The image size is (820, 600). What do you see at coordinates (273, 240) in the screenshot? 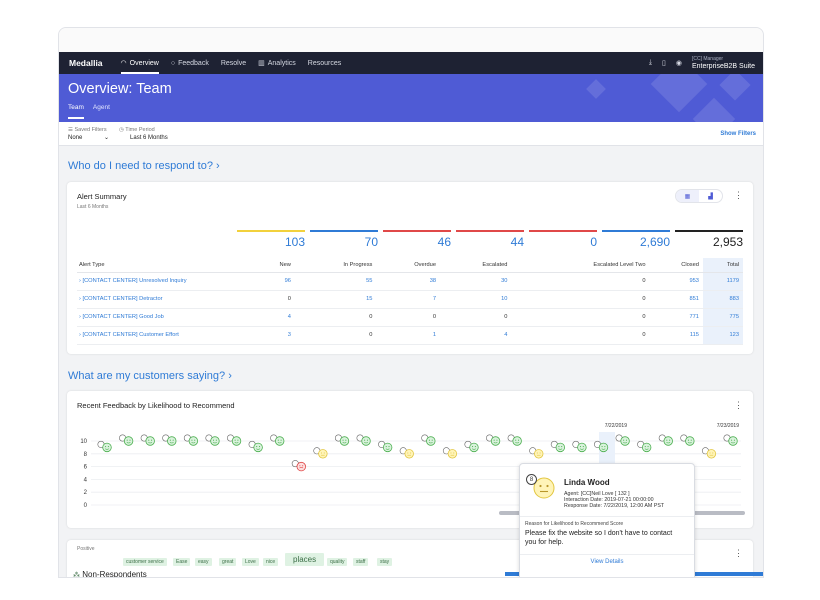
I see `alert-total: 103` at bounding box center [273, 240].